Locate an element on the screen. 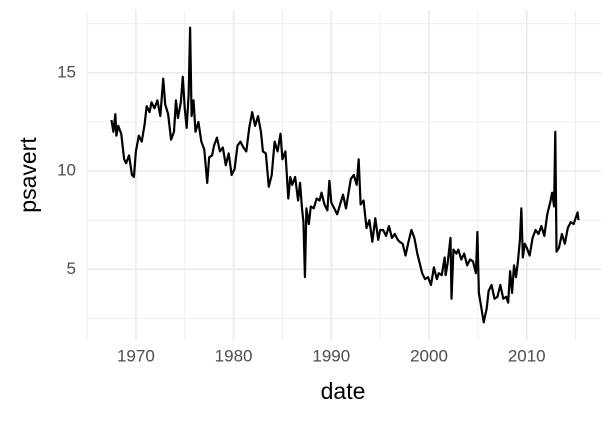 This screenshot has height=422, width=614. x-tick-label: 1990 is located at coordinates (331, 355).